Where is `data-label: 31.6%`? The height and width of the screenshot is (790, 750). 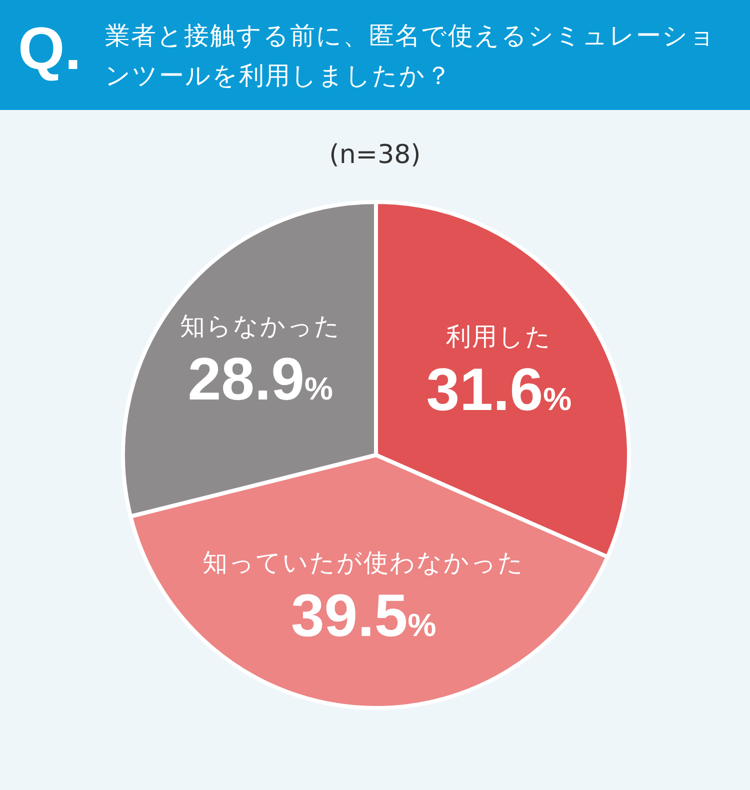 data-label: 31.6% is located at coordinates (499, 389).